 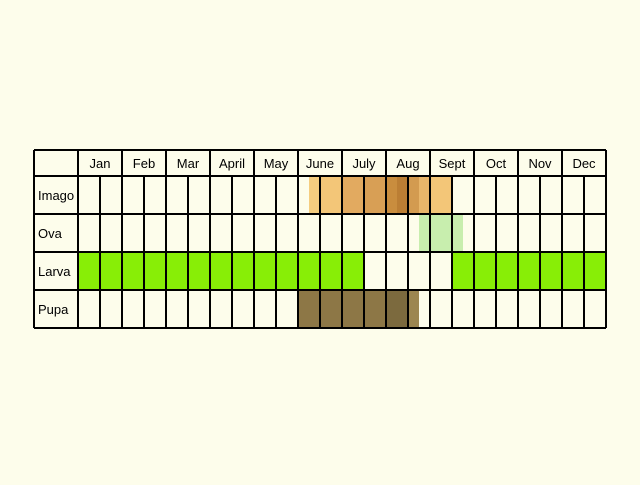 I want to click on month-label-april: April, so click(x=232, y=163).